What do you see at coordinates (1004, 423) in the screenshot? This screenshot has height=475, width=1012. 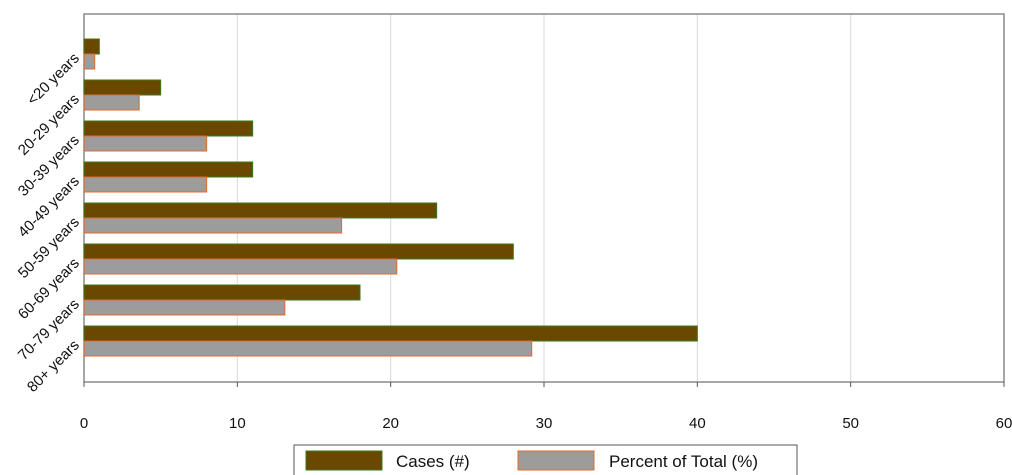 I see `x-tick-label: 60` at bounding box center [1004, 423].